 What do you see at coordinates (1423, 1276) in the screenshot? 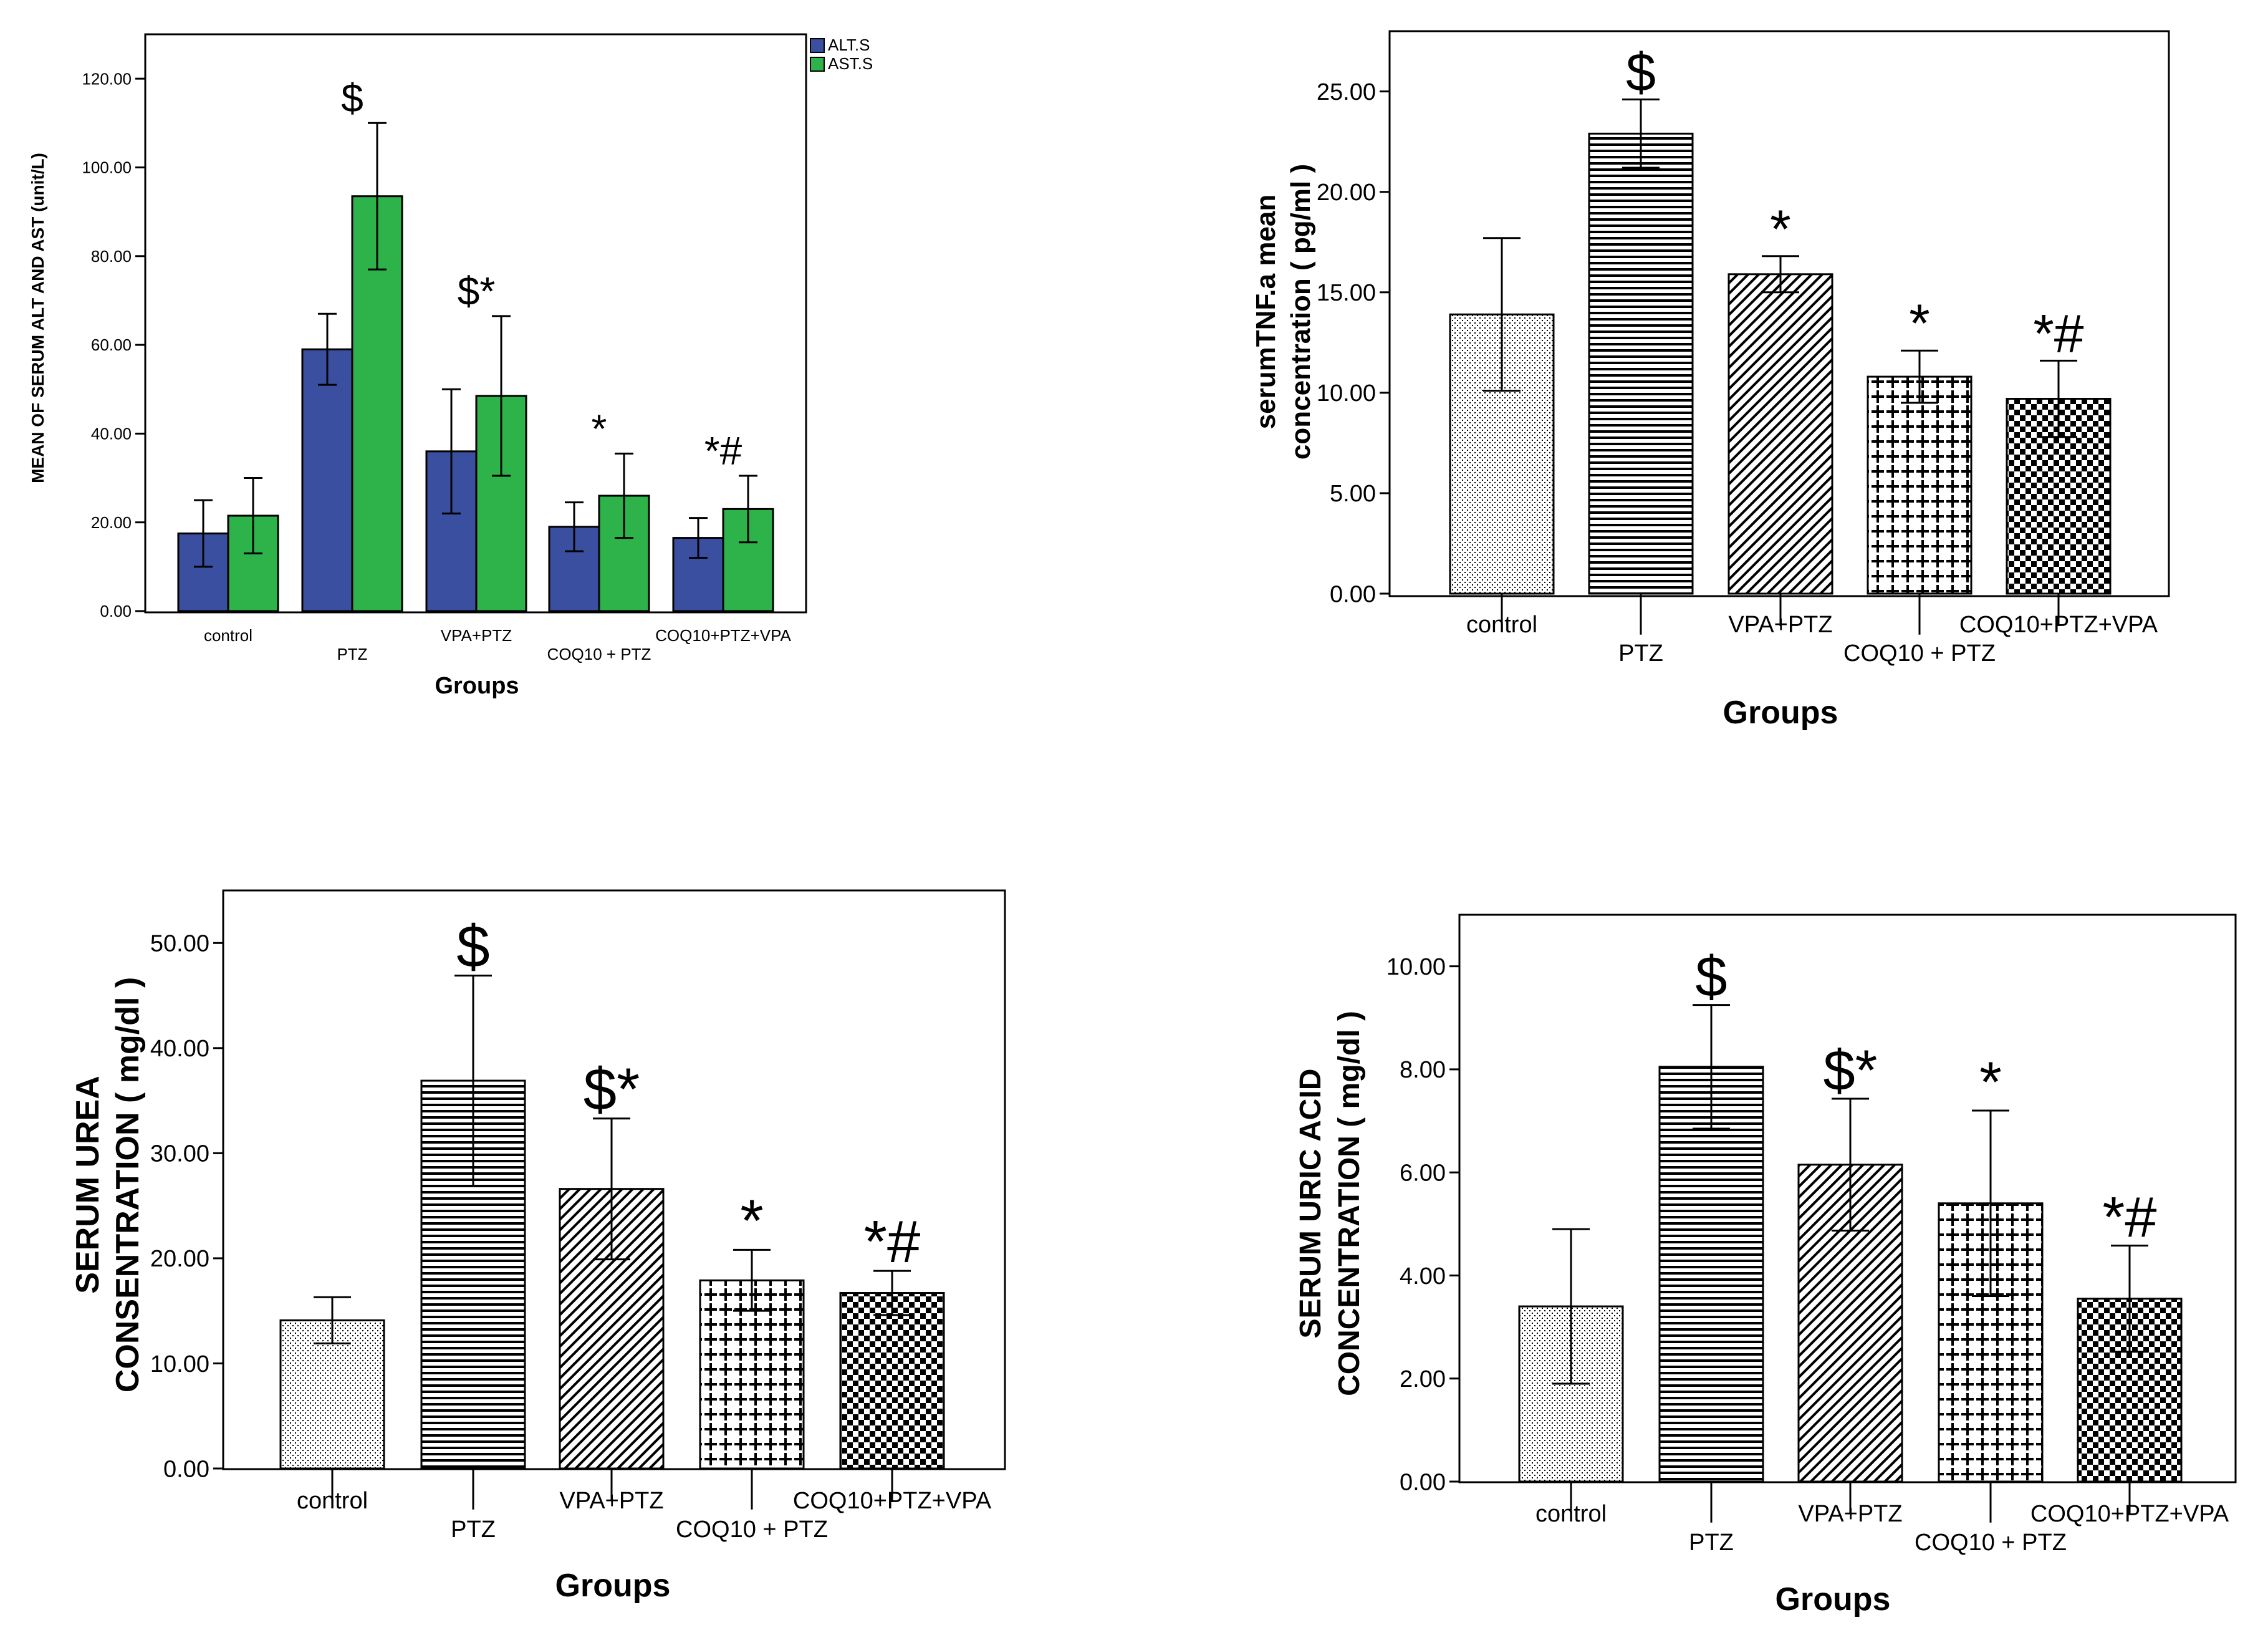
I see `y-tick-label: 4.00` at bounding box center [1423, 1276].